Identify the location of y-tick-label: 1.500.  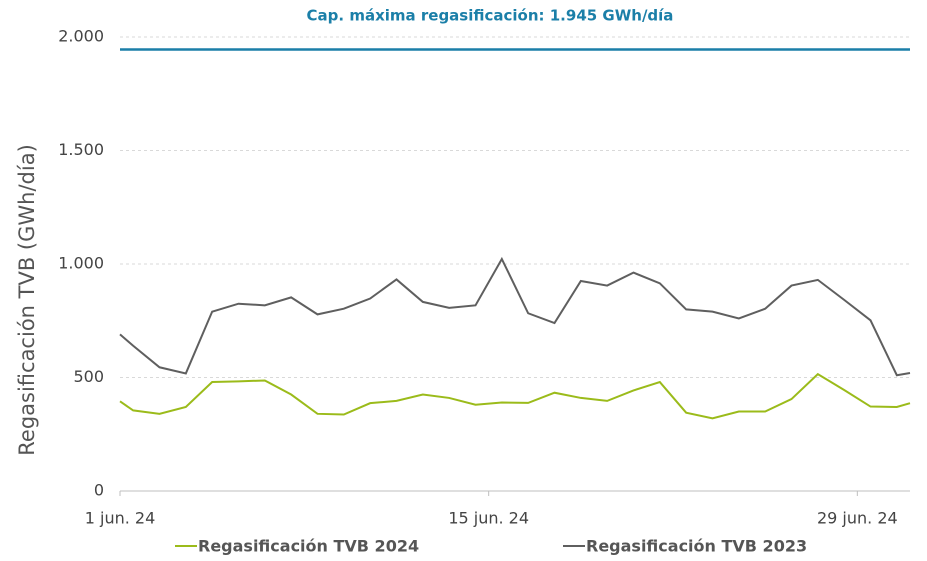
(81, 149).